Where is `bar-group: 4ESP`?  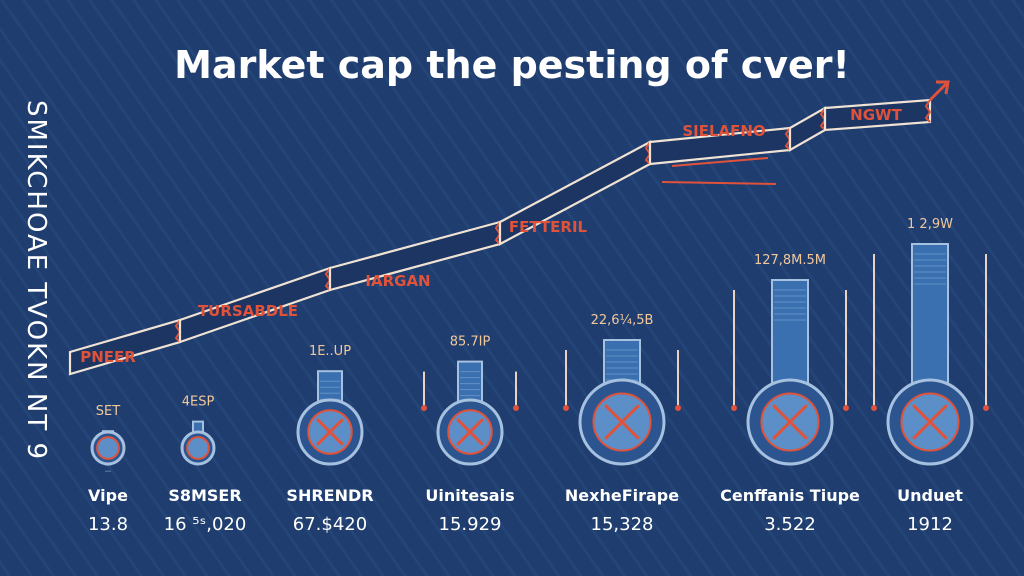
bar-group: 4ESP is located at coordinates (198, 430).